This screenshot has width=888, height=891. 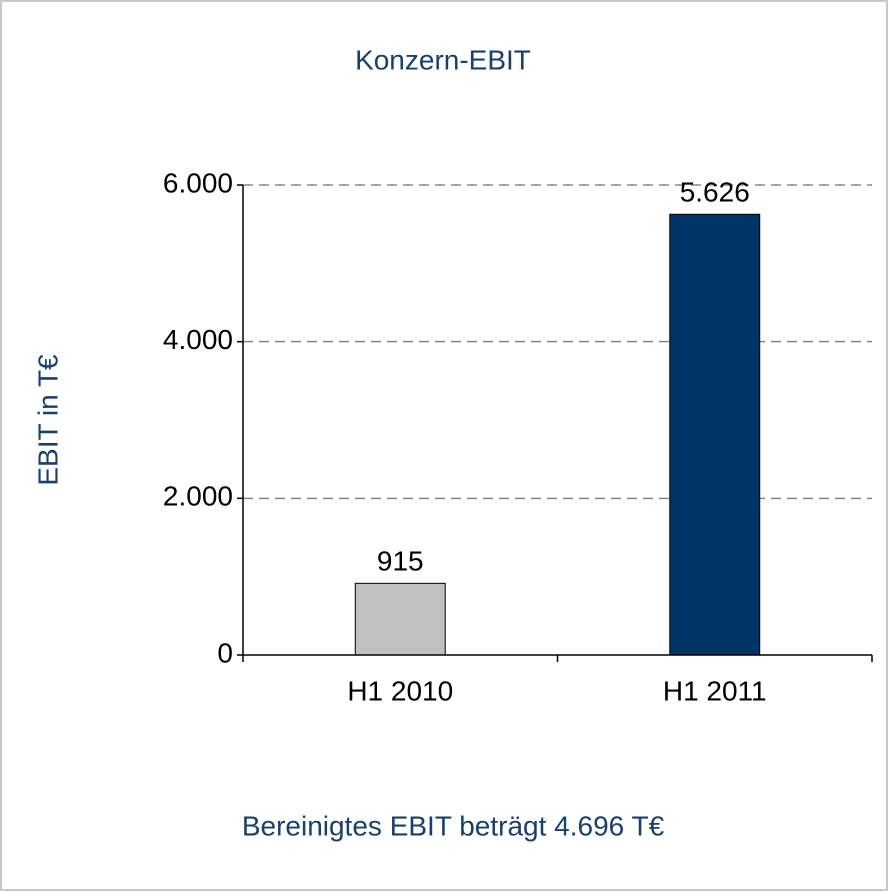 I want to click on y-tick-label: 4.000, so click(x=198, y=339).